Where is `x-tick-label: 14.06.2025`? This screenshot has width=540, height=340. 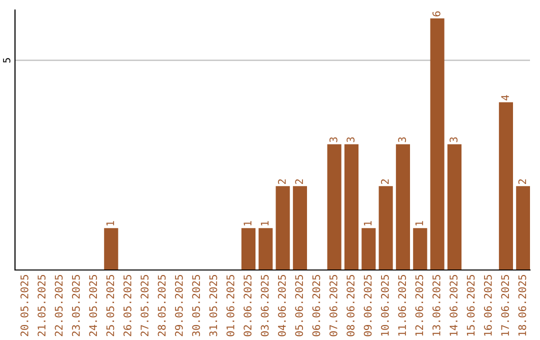 x-tick-label: 14.06.2025 is located at coordinates (454, 305).